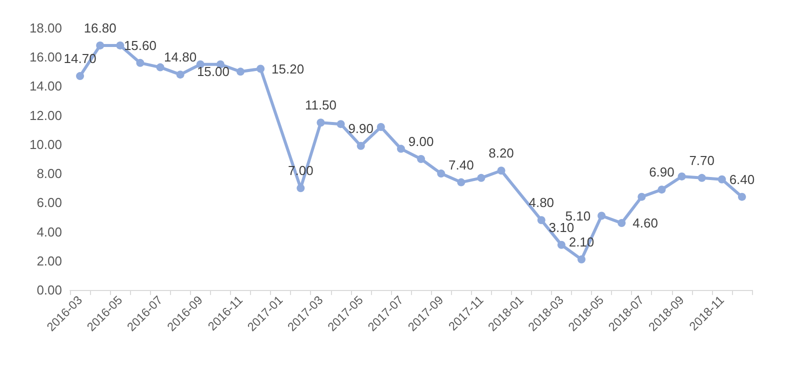  I want to click on y-tick-label: 14.00, so click(45, 86).